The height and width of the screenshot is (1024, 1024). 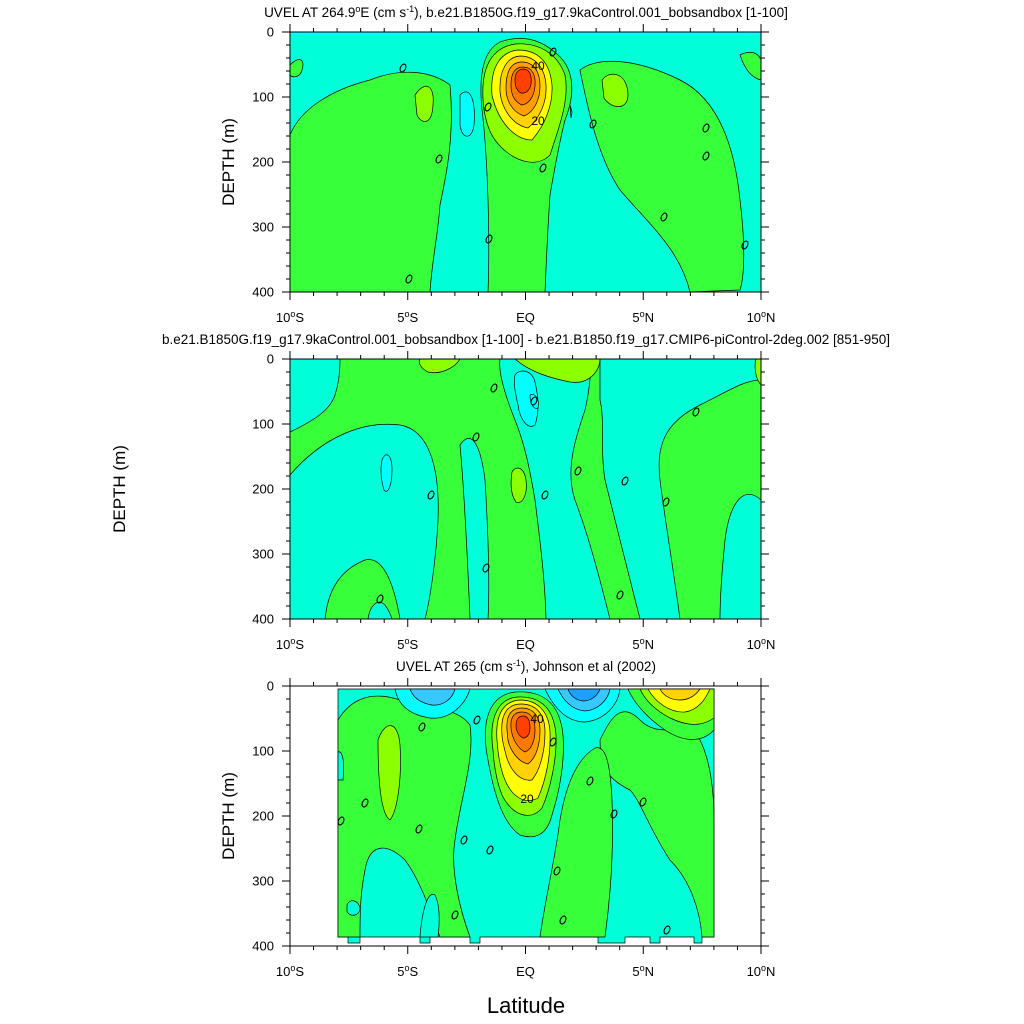 What do you see at coordinates (757, 372) in the screenshot?
I see `p2-lime-right-edge` at bounding box center [757, 372].